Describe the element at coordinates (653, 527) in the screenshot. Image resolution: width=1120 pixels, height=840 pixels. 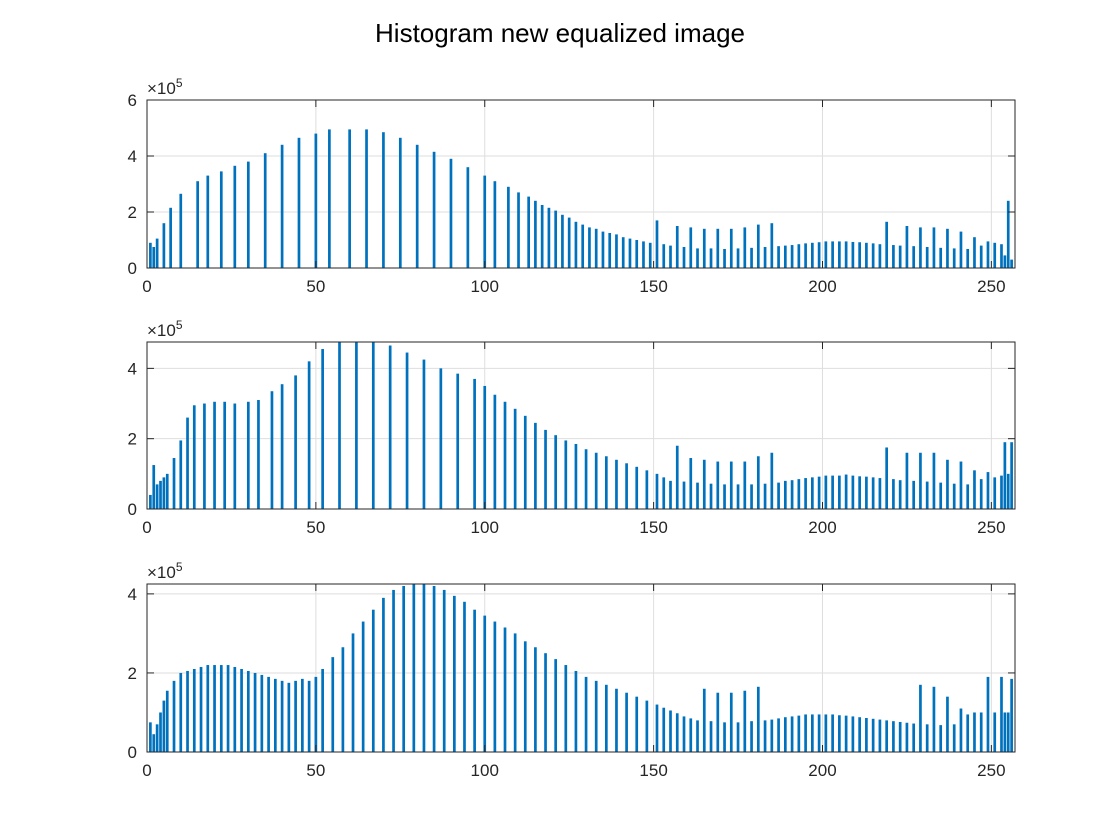
I see `x-tick-label: 150` at that location.